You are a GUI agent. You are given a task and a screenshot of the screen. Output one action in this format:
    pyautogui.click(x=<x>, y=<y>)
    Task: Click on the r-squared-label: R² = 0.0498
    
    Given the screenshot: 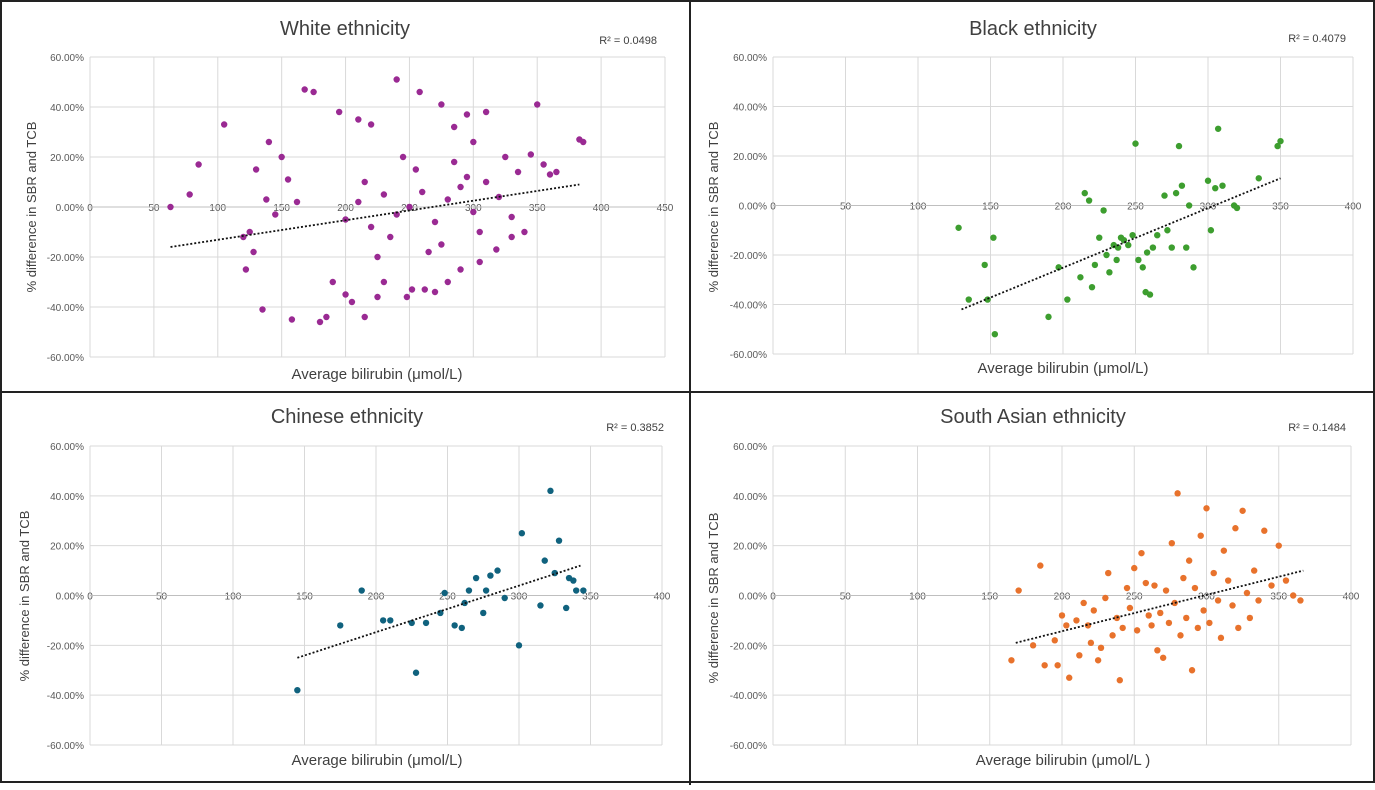 What is the action you would take?
    pyautogui.click(x=628, y=41)
    